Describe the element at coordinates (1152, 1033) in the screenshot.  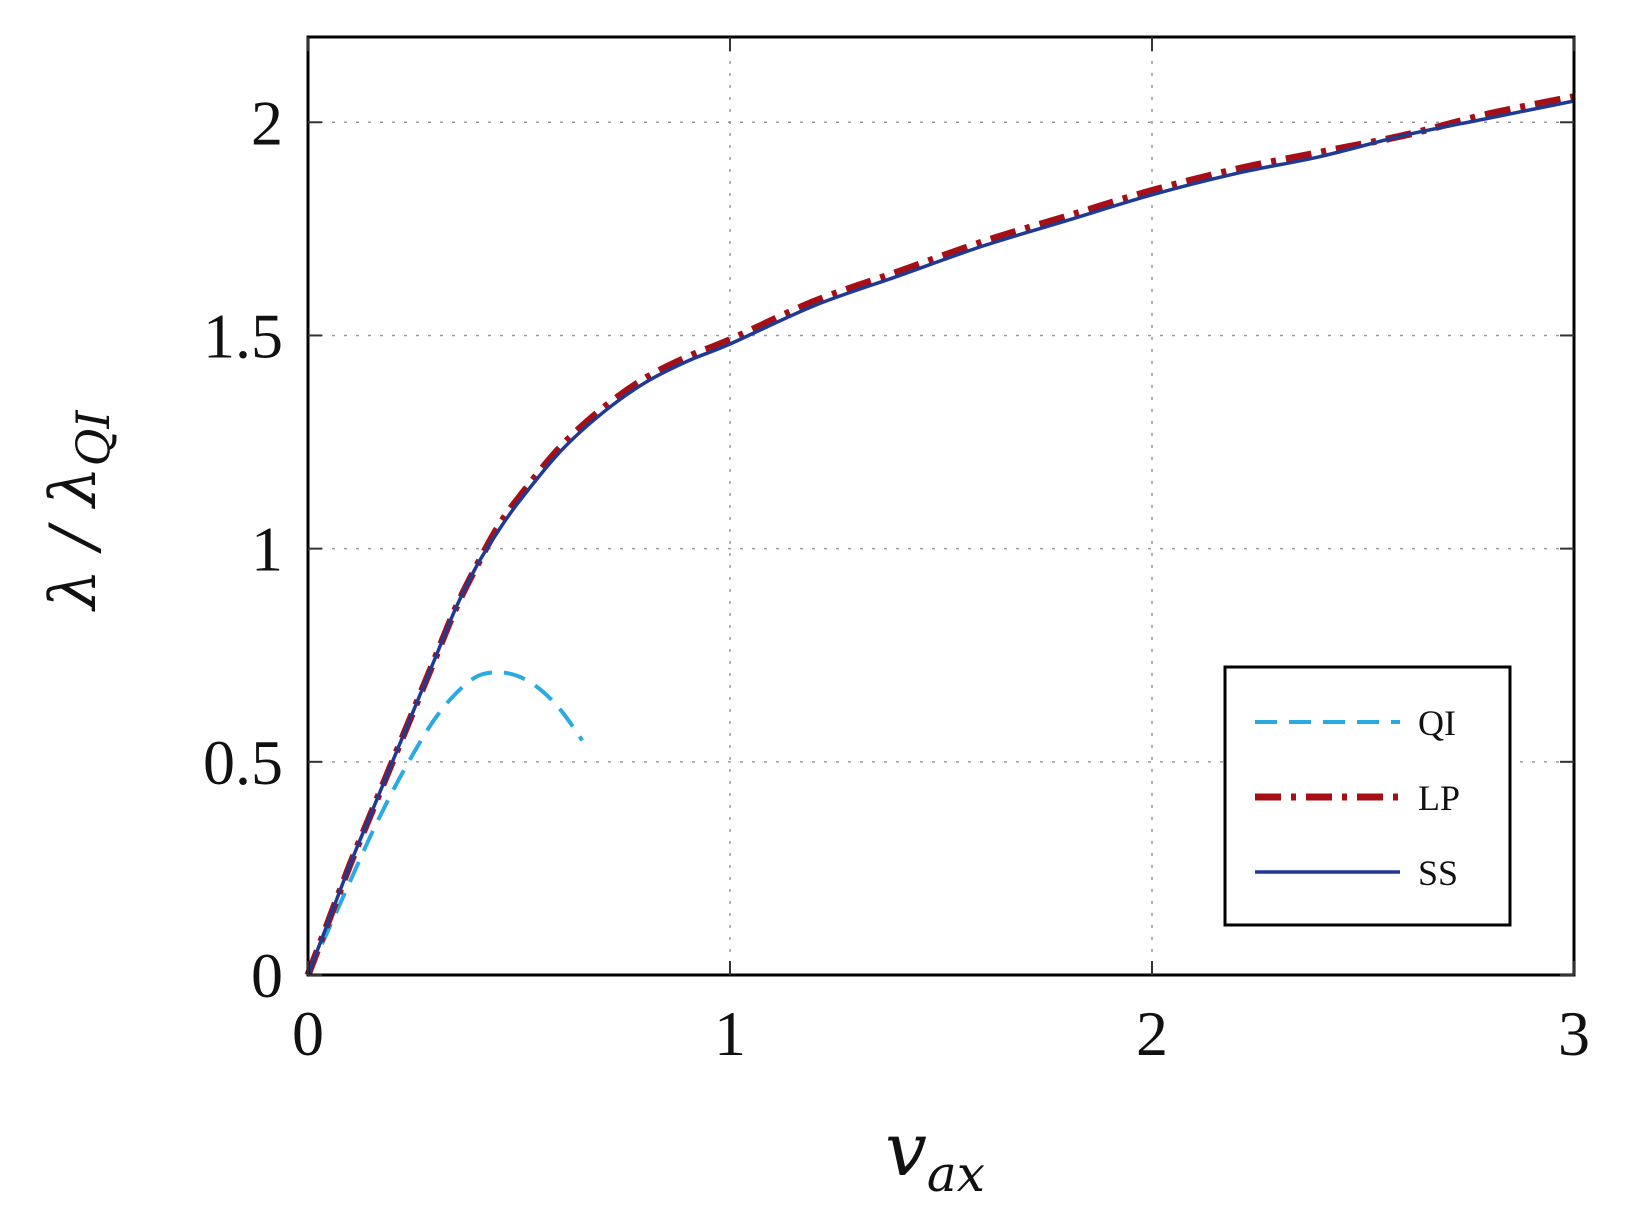
I see `x-tick-label: 2` at that location.